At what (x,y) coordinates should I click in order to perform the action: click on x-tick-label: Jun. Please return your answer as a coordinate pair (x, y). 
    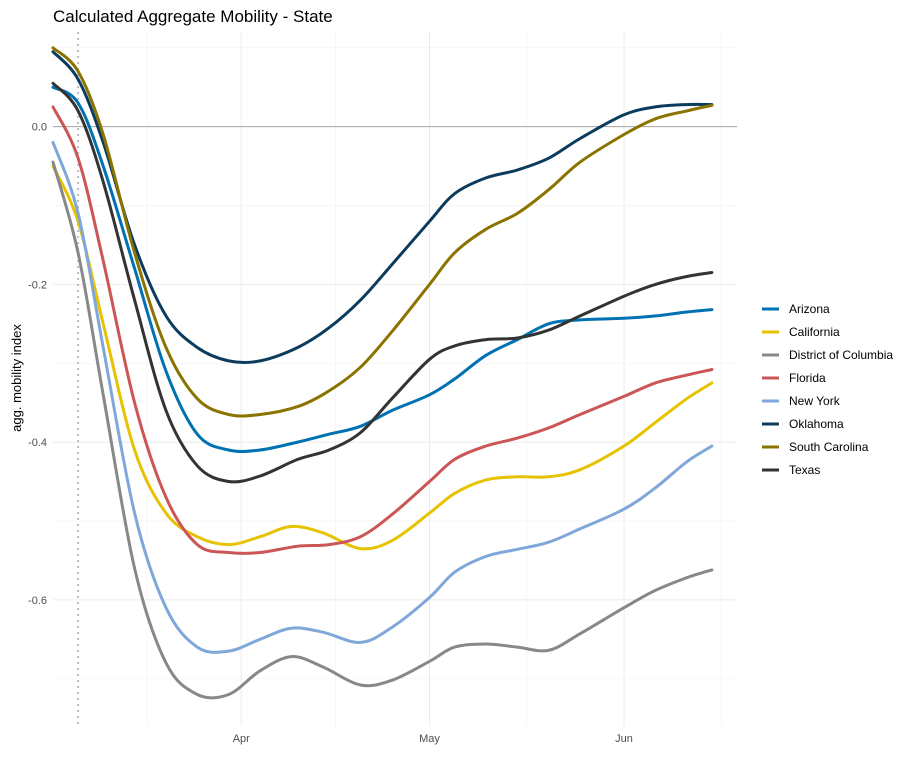
    Looking at the image, I should click on (624, 739).